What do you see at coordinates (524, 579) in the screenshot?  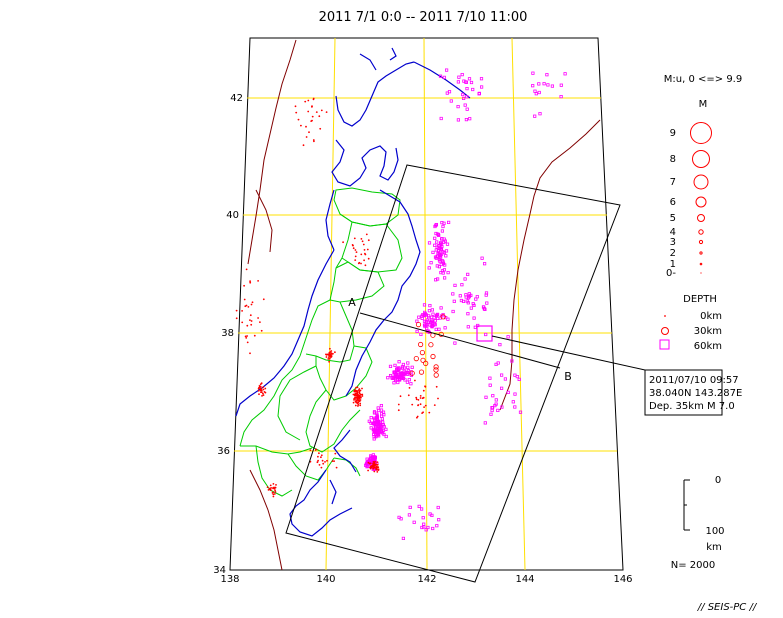 I see `lon-label-144: 144` at bounding box center [524, 579].